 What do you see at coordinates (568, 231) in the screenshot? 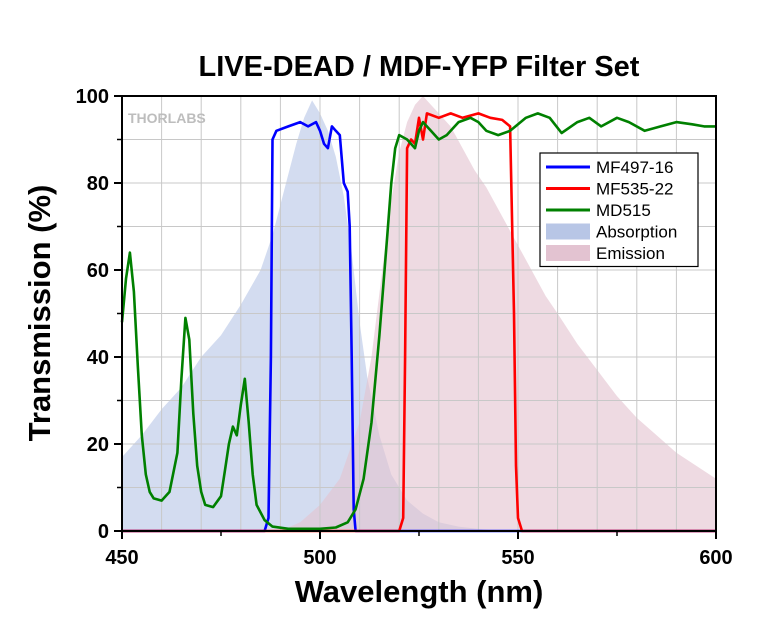
I see `legend-swatch-absorption` at bounding box center [568, 231].